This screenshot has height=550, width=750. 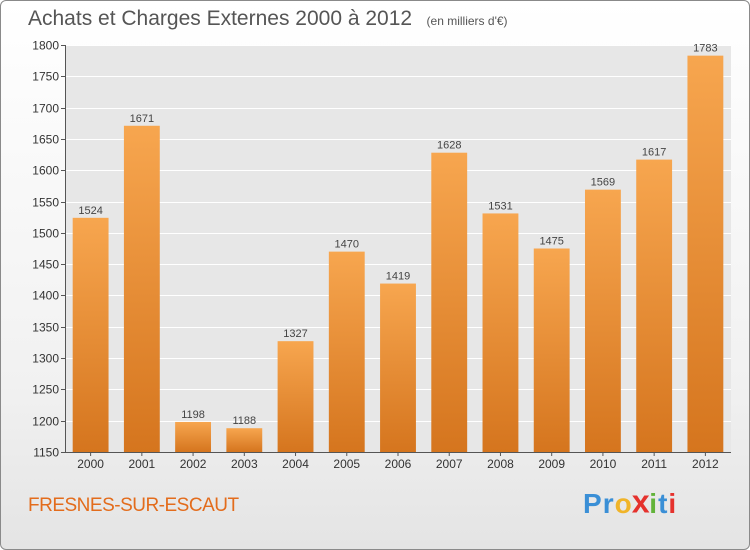 I want to click on bar-2005, so click(x=346, y=351).